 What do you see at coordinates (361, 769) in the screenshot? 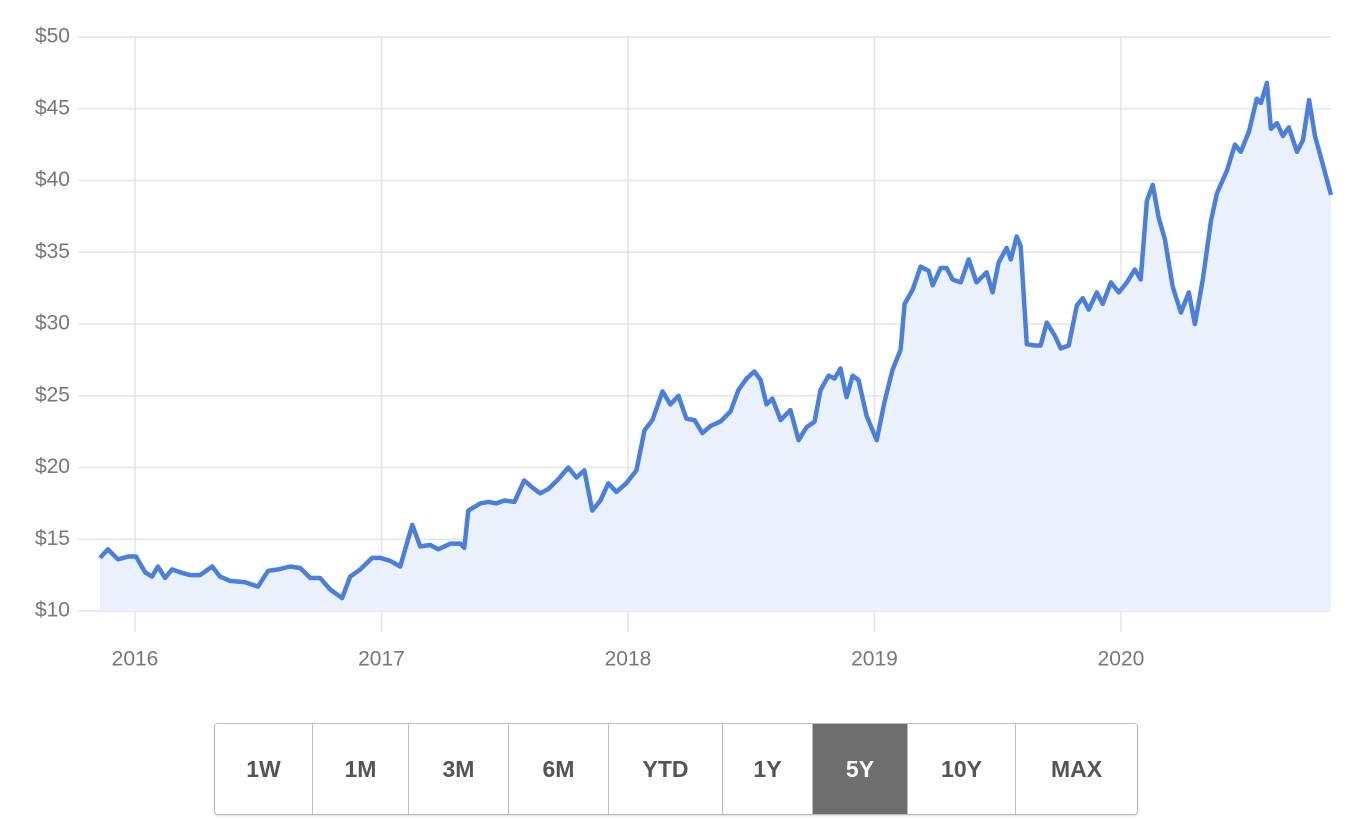
I see `range-button: 1M` at bounding box center [361, 769].